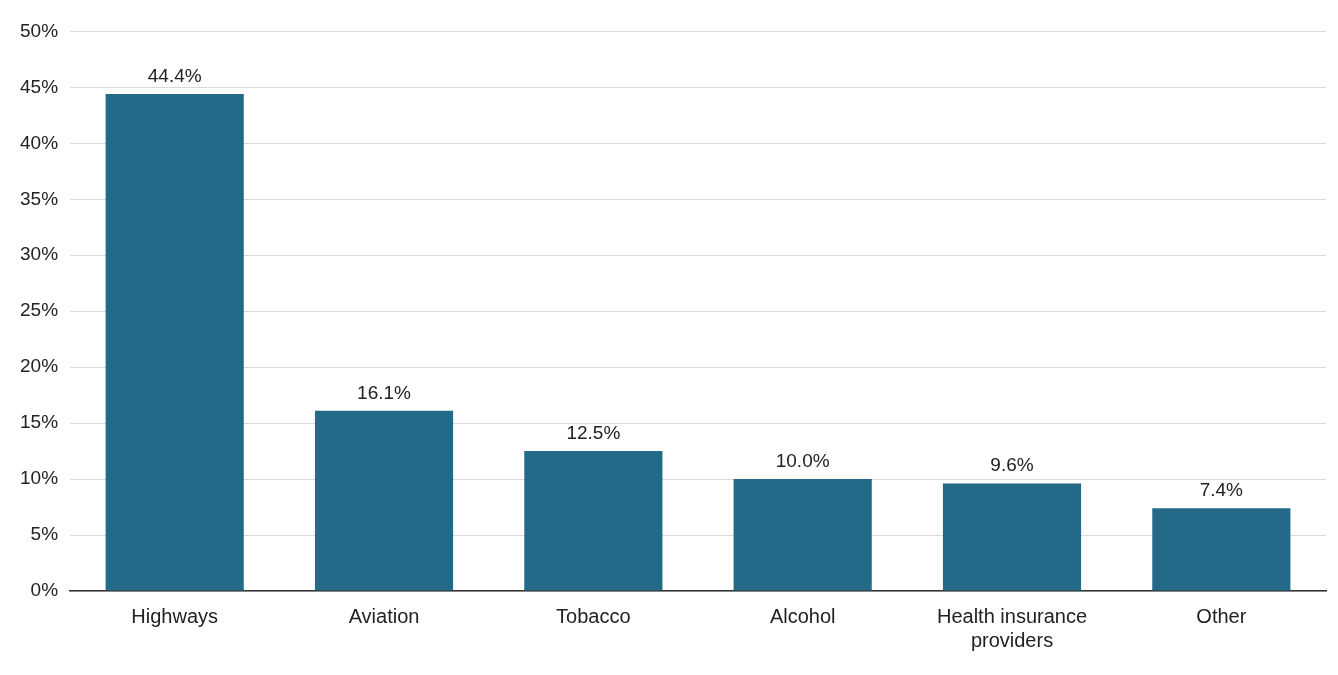 This screenshot has height=675, width=1338. What do you see at coordinates (44, 534) in the screenshot?
I see `y-tick-label: 5%` at bounding box center [44, 534].